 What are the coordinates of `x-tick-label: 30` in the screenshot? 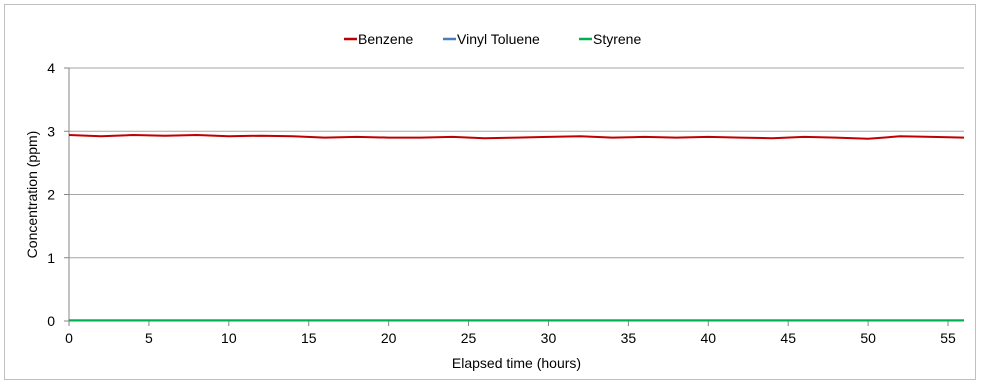 It's located at (549, 338).